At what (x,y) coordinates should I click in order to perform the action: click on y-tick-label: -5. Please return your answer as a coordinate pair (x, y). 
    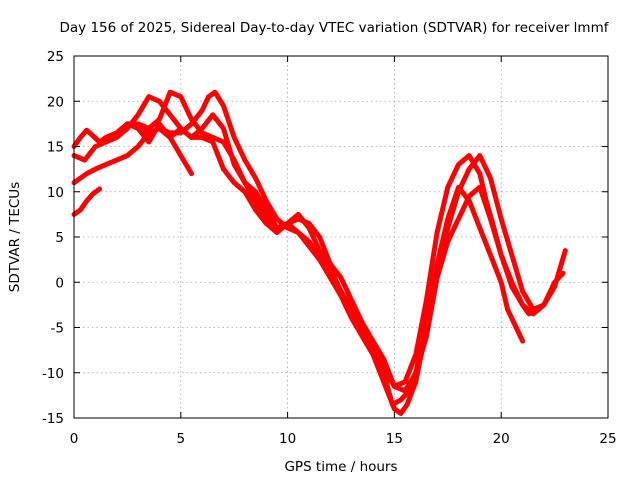
    Looking at the image, I should click on (57, 329).